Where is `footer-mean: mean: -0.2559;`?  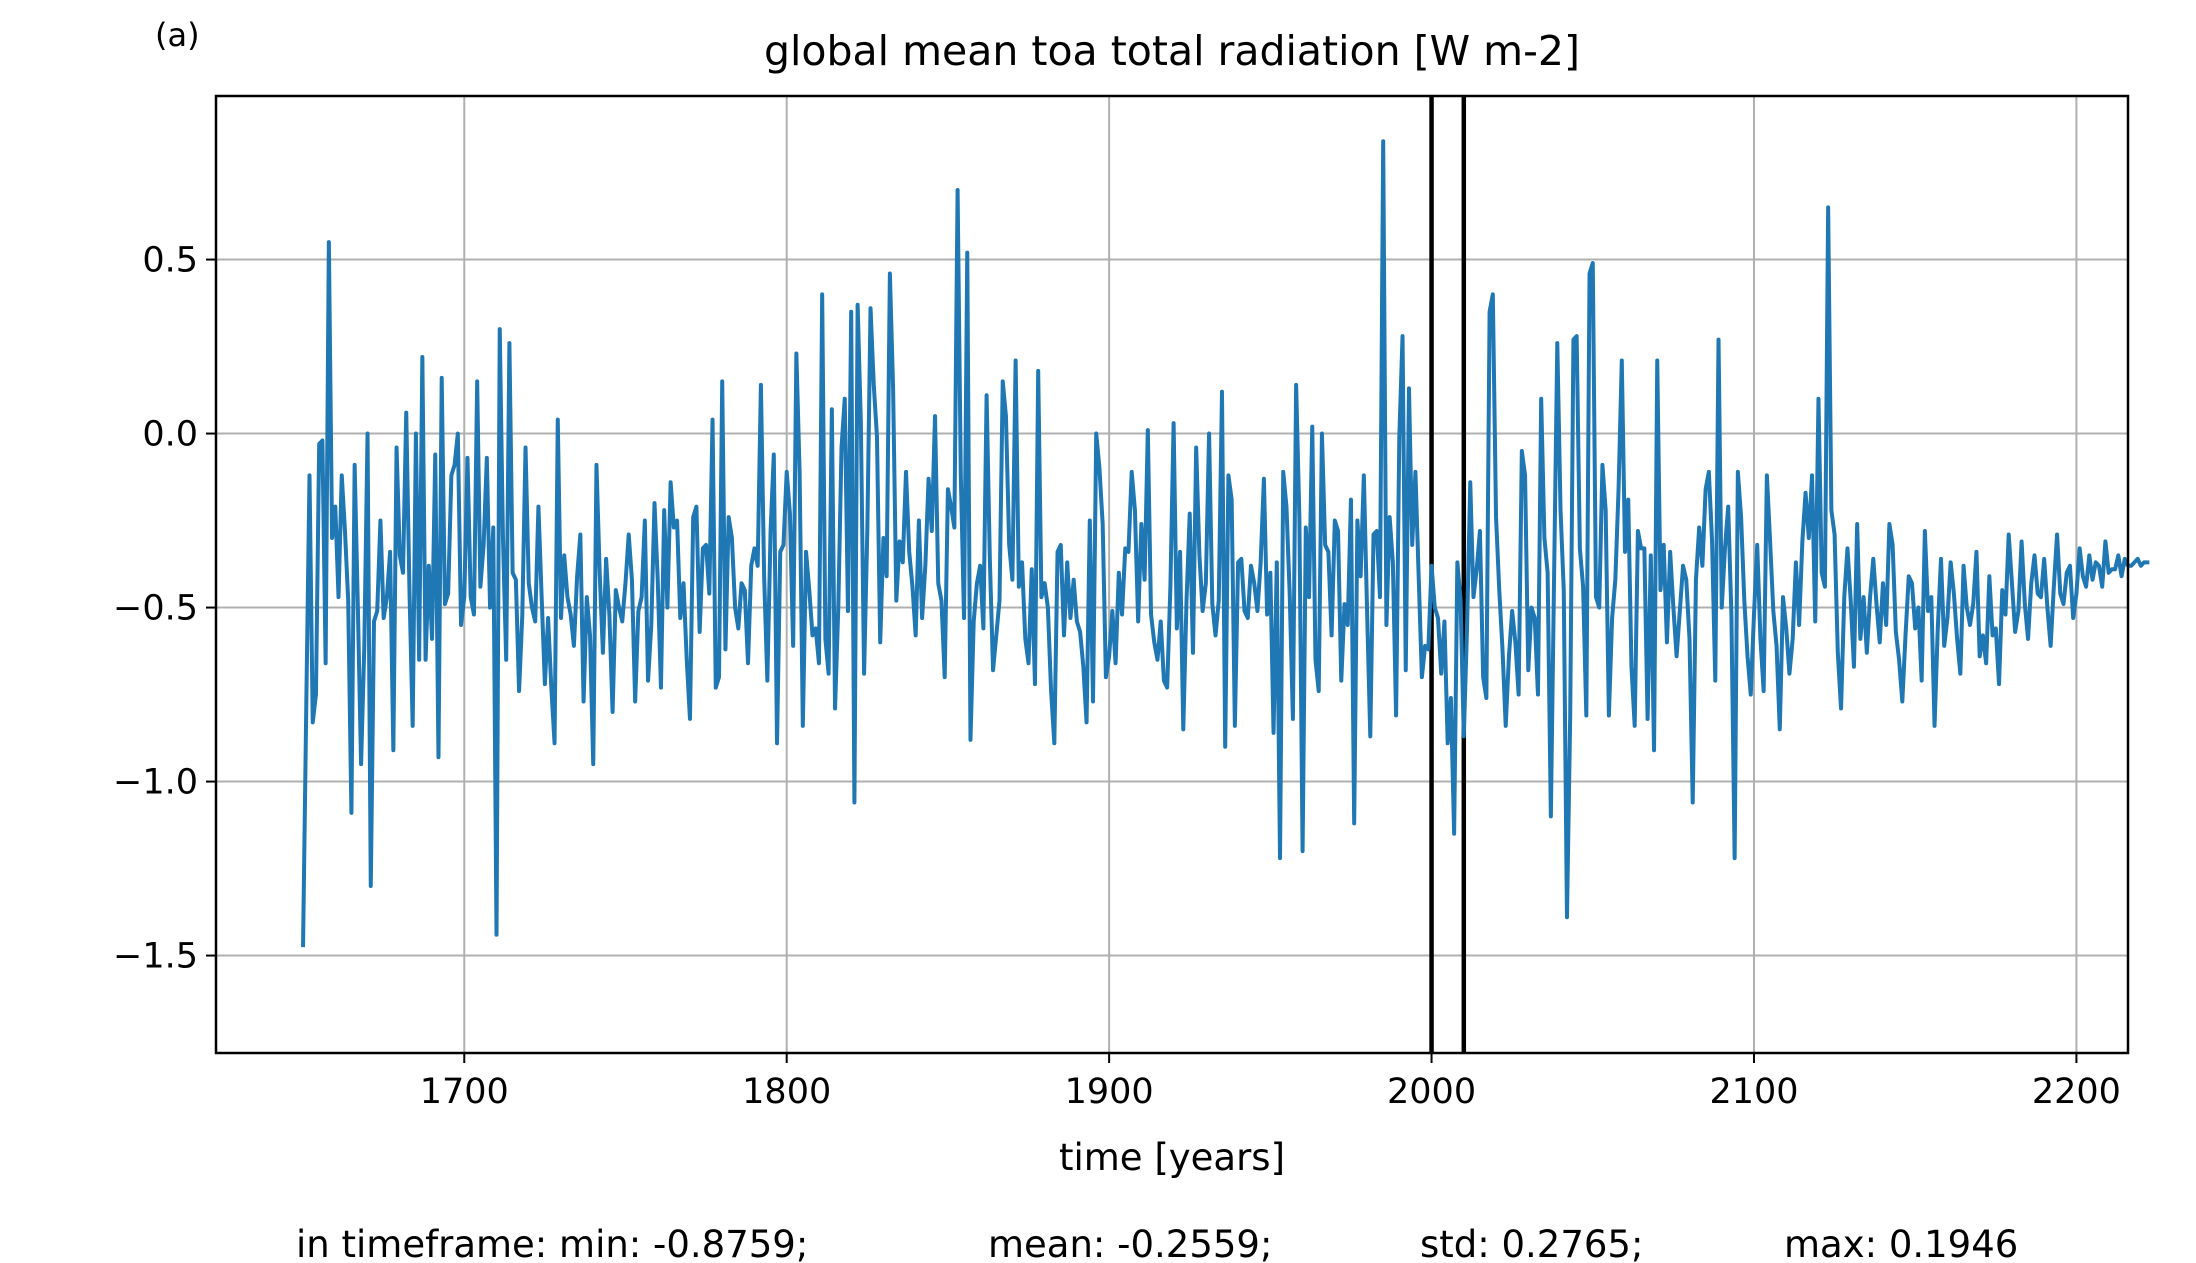
footer-mean: mean: -0.2559; is located at coordinates (1130, 1243).